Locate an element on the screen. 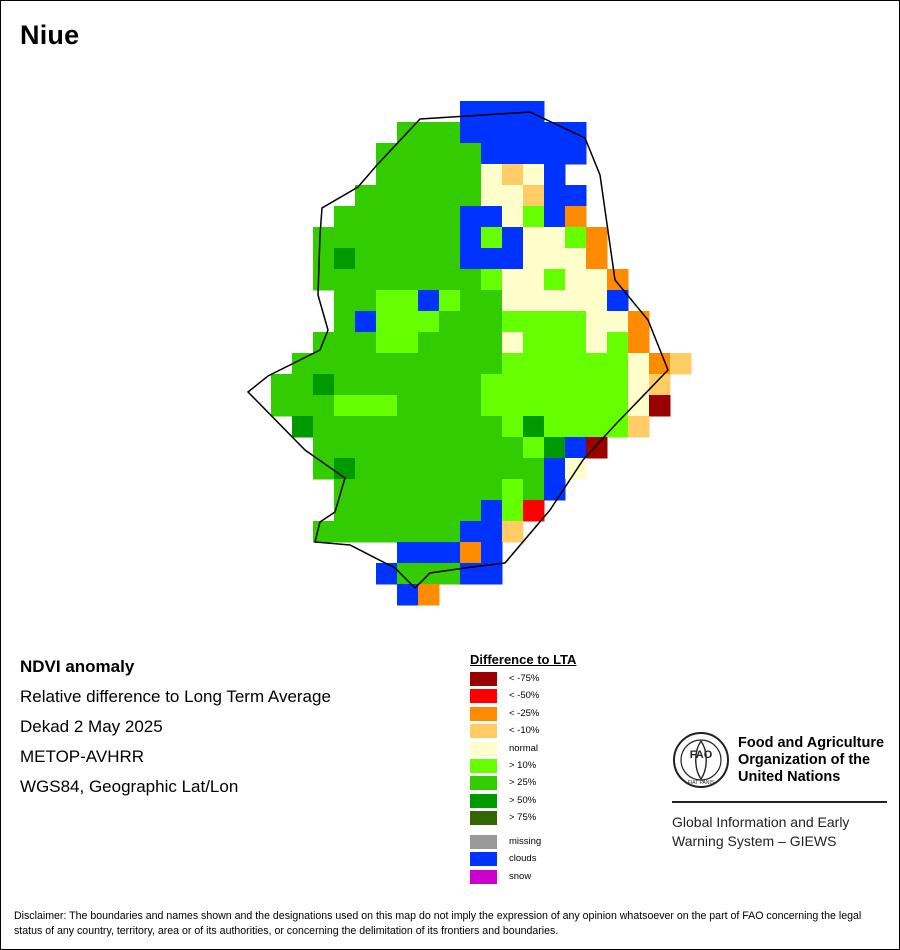 The image size is (900, 950). legend-label: < -10% is located at coordinates (524, 731).